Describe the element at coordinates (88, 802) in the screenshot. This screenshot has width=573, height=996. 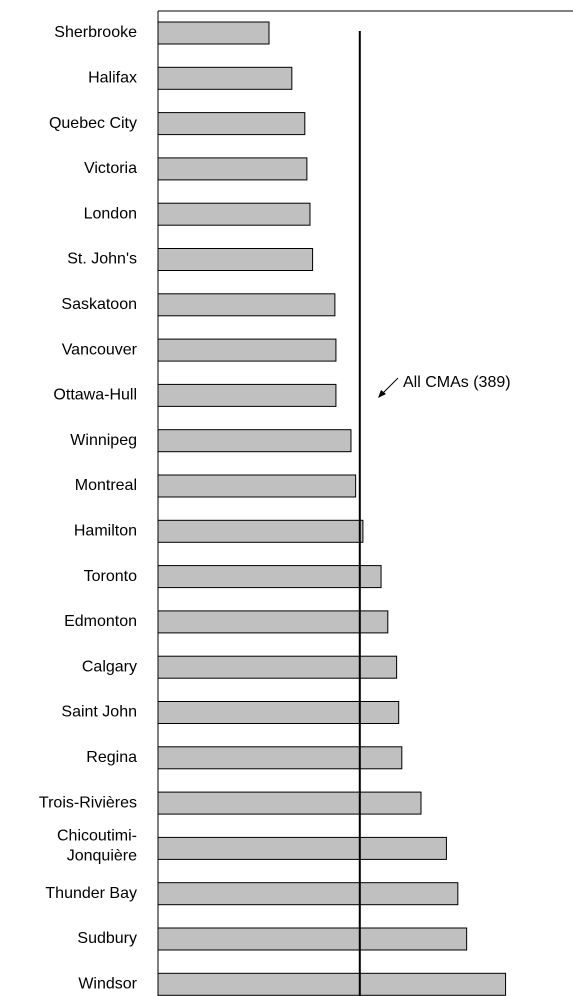
I see `y-tick-label: Trois-Rivières` at that location.